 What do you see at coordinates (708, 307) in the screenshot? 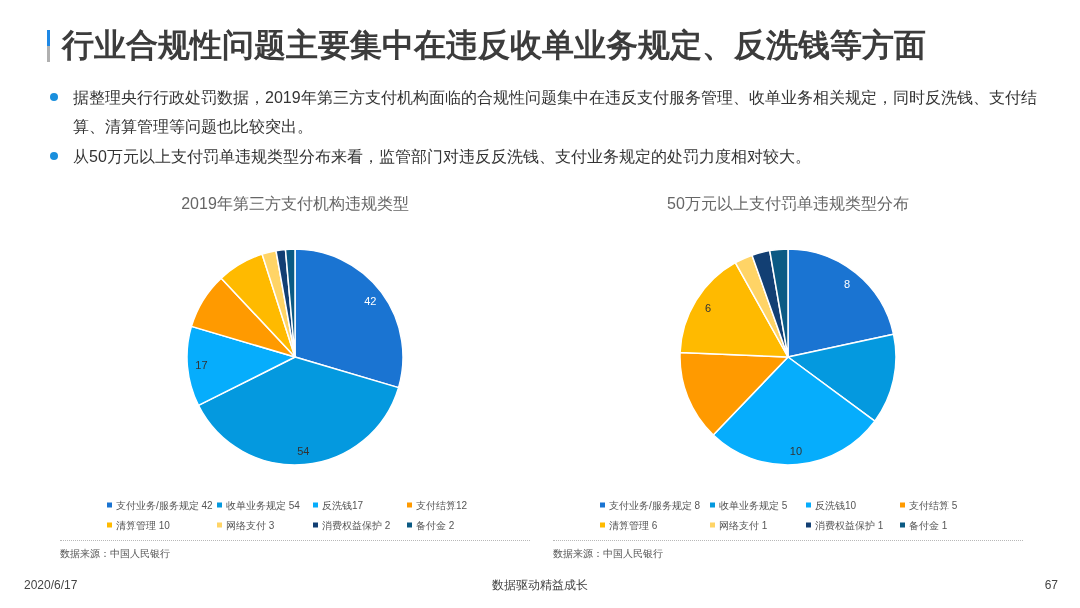
I see `data-label: 6` at bounding box center [708, 307].